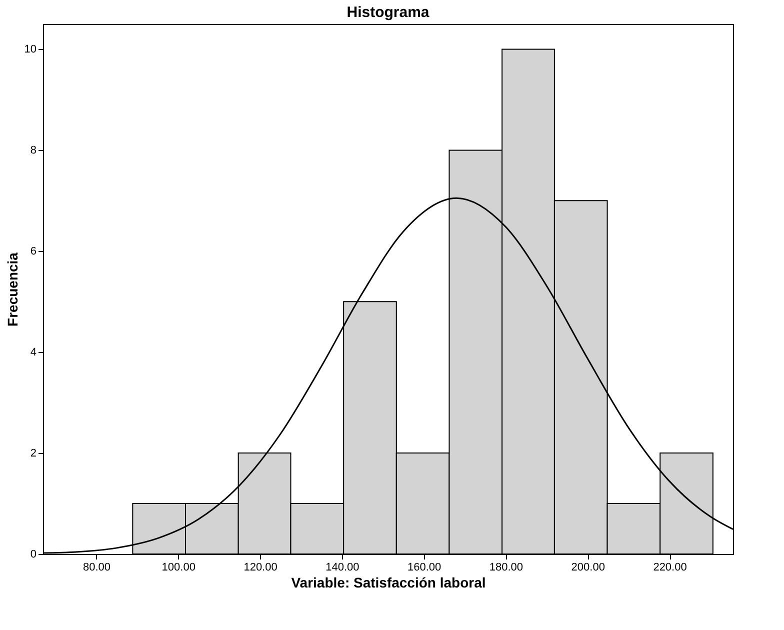  I want to click on y-tick-label: 2, so click(33, 454).